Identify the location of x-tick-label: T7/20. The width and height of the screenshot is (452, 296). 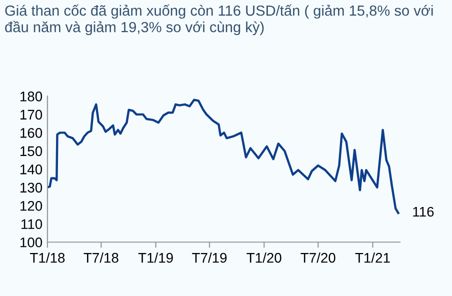
(318, 257).